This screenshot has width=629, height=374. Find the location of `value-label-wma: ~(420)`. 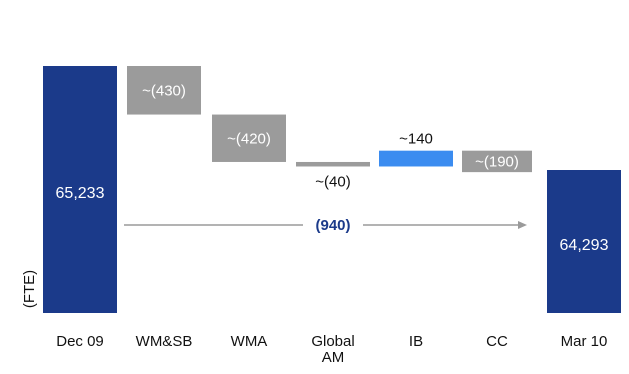

value-label-wma: ~(420) is located at coordinates (249, 138).